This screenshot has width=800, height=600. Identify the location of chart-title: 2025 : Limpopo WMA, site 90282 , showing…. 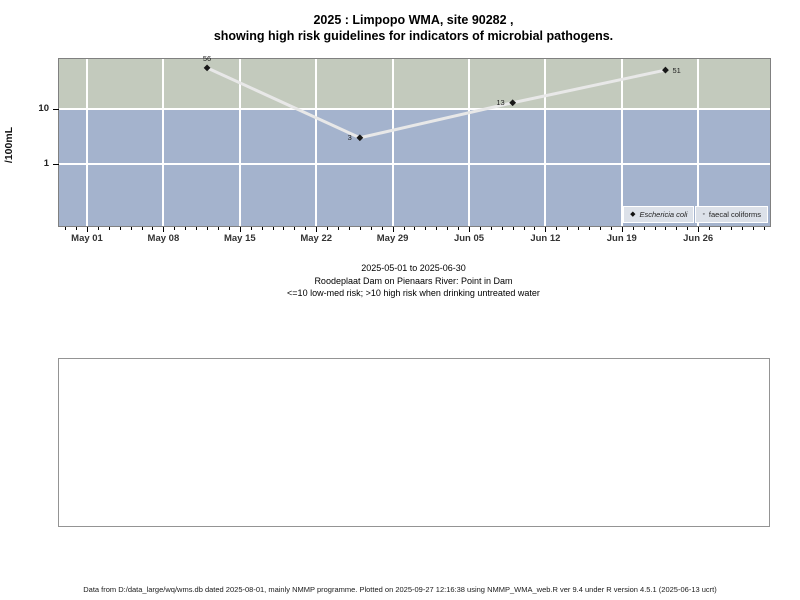
(413, 28).